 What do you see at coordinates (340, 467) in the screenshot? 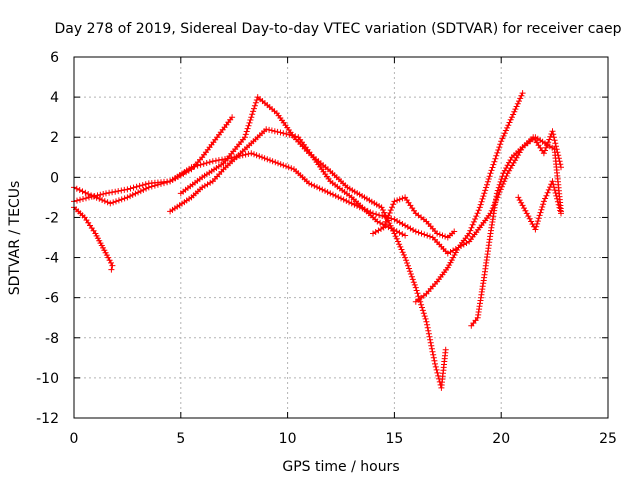
I see `x-axis-label: GPS time / hours` at bounding box center [340, 467].